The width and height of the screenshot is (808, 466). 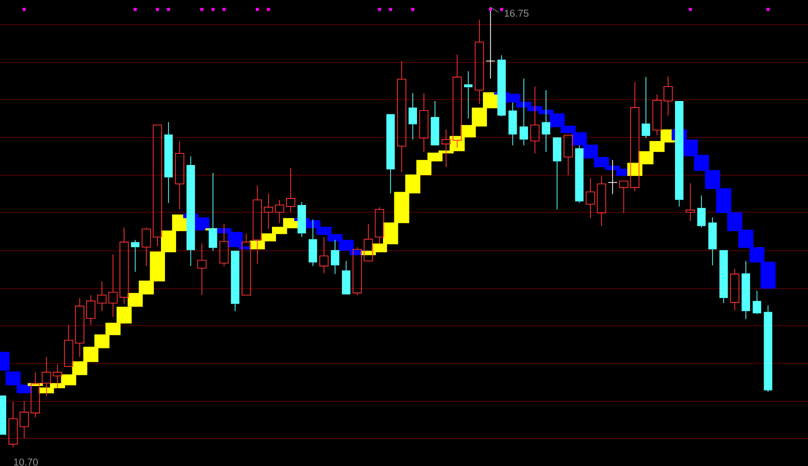 What do you see at coordinates (516, 13) in the screenshot?
I see `annotation: 16.75` at bounding box center [516, 13].